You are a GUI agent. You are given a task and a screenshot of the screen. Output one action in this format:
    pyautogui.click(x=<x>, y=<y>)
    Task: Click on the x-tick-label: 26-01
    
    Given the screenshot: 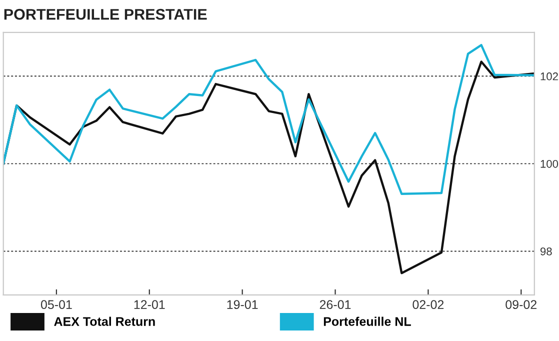 What is the action you would take?
    pyautogui.click(x=335, y=305)
    